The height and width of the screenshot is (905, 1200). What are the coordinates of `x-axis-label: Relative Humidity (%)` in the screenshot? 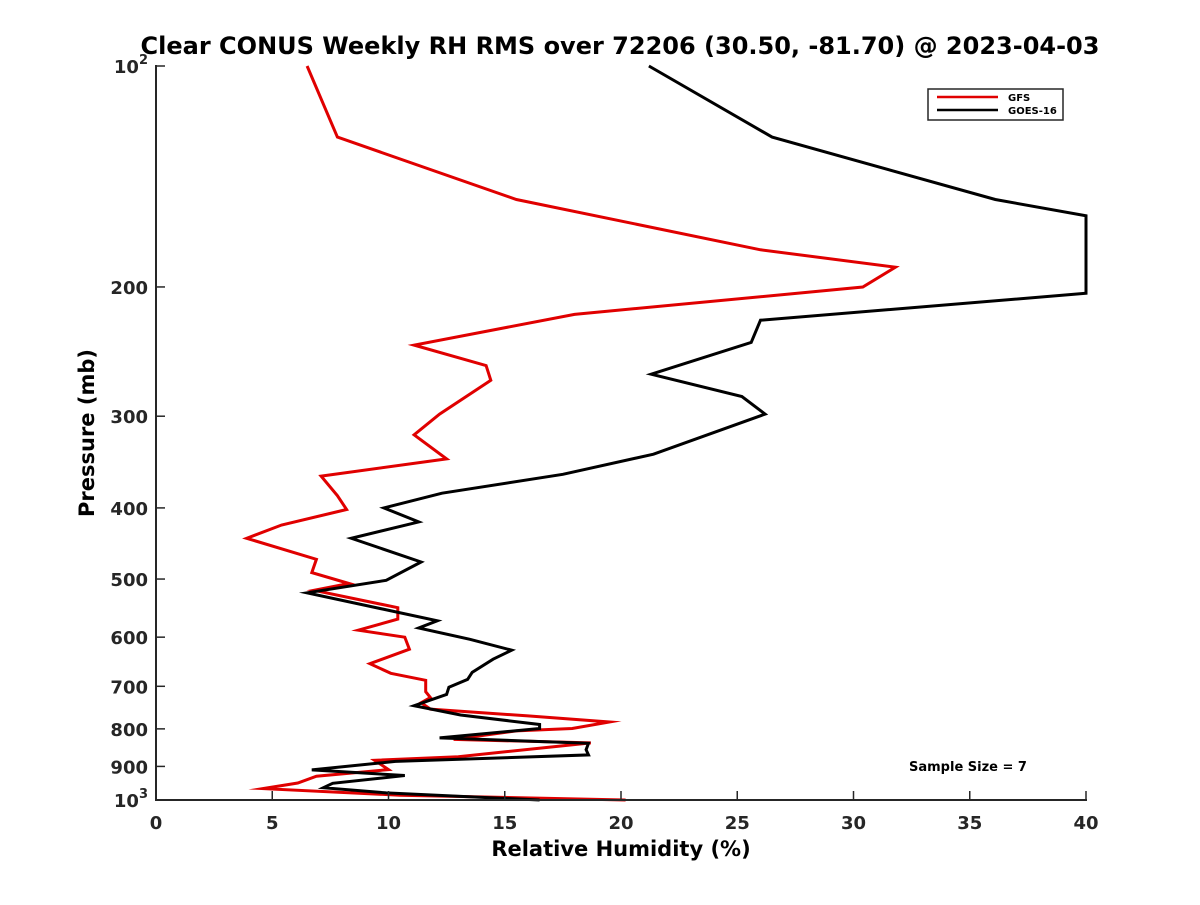 It's located at (620, 849).